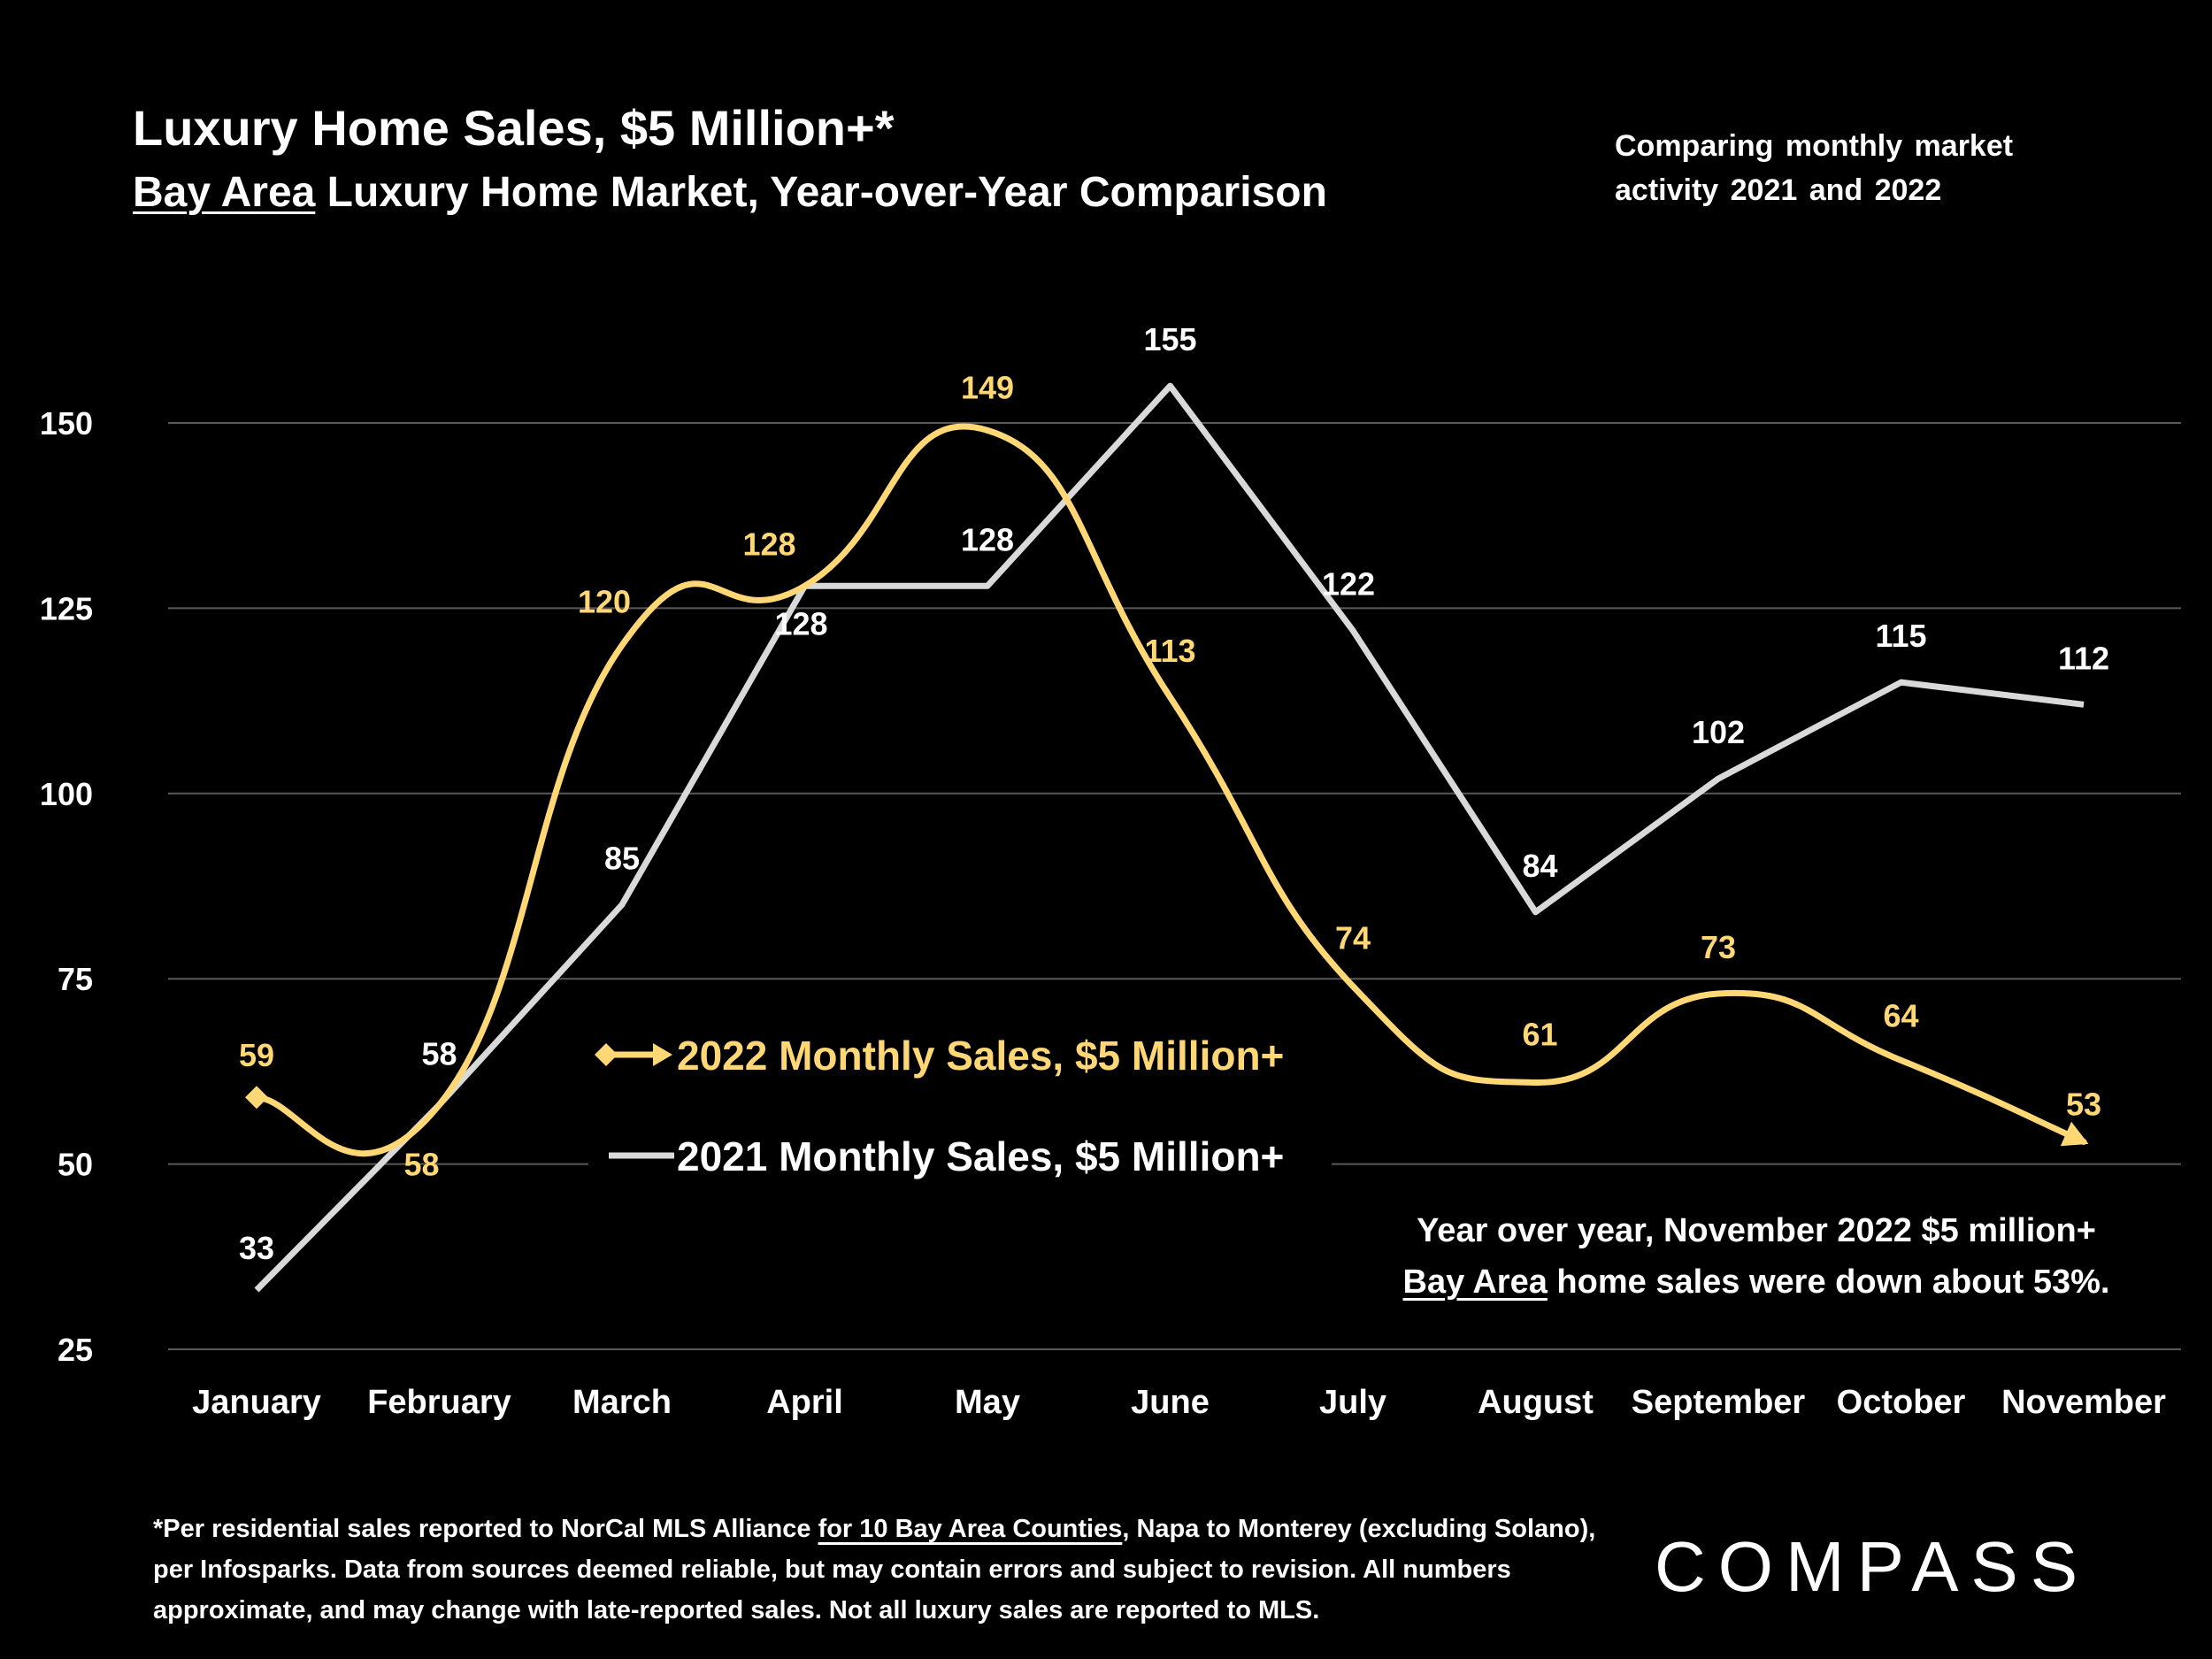 This screenshot has width=2212, height=1659. I want to click on slide-title: Luxury Home Sales, $5 Million+*, so click(514, 128).